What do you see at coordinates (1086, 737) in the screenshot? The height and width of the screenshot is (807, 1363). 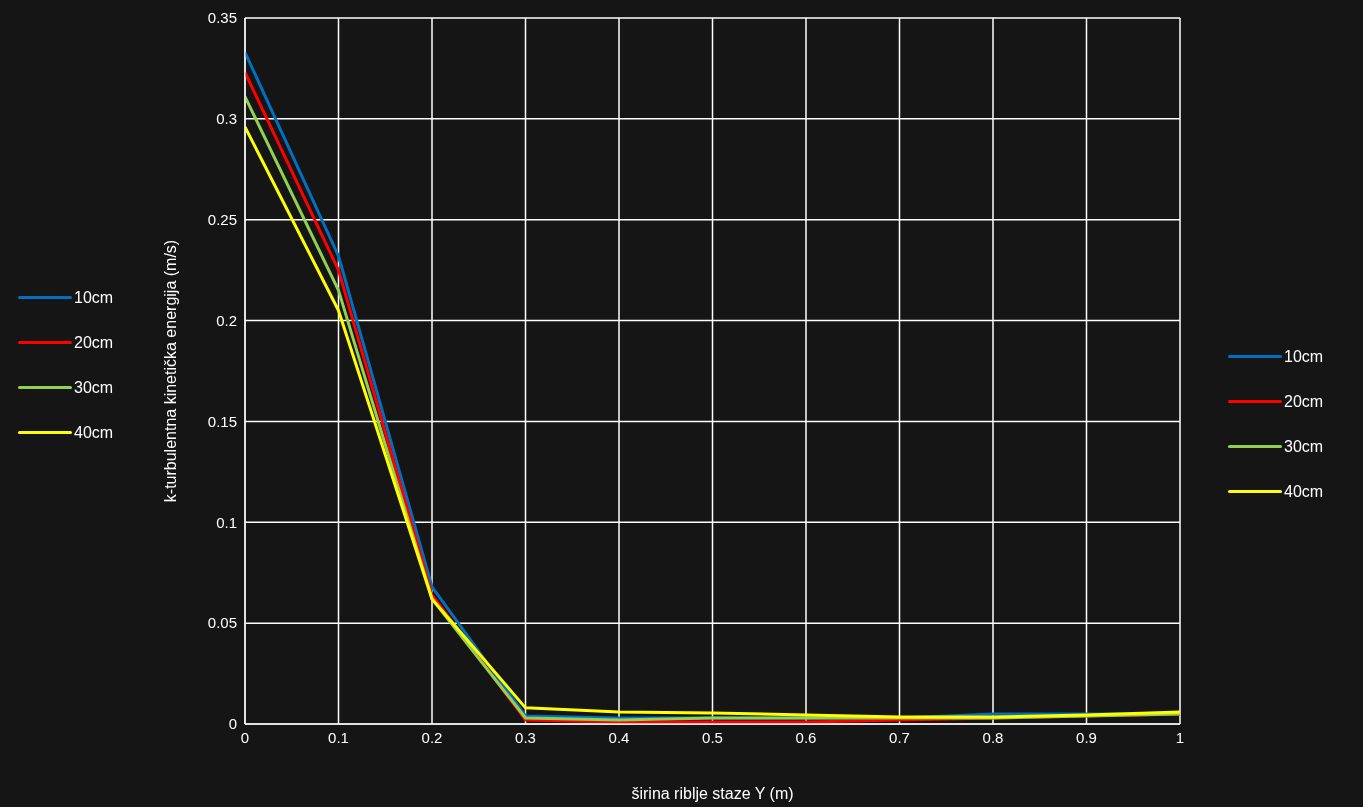 I see `x-tick-label: 0.9` at bounding box center [1086, 737].